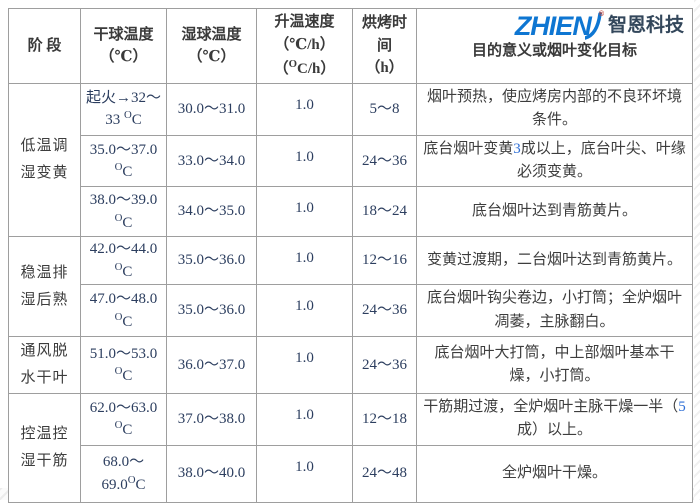 The height and width of the screenshot is (503, 700). Describe the element at coordinates (44, 286) in the screenshot. I see `stage-cell-stabilizing: 稳温排湿后熟` at that location.